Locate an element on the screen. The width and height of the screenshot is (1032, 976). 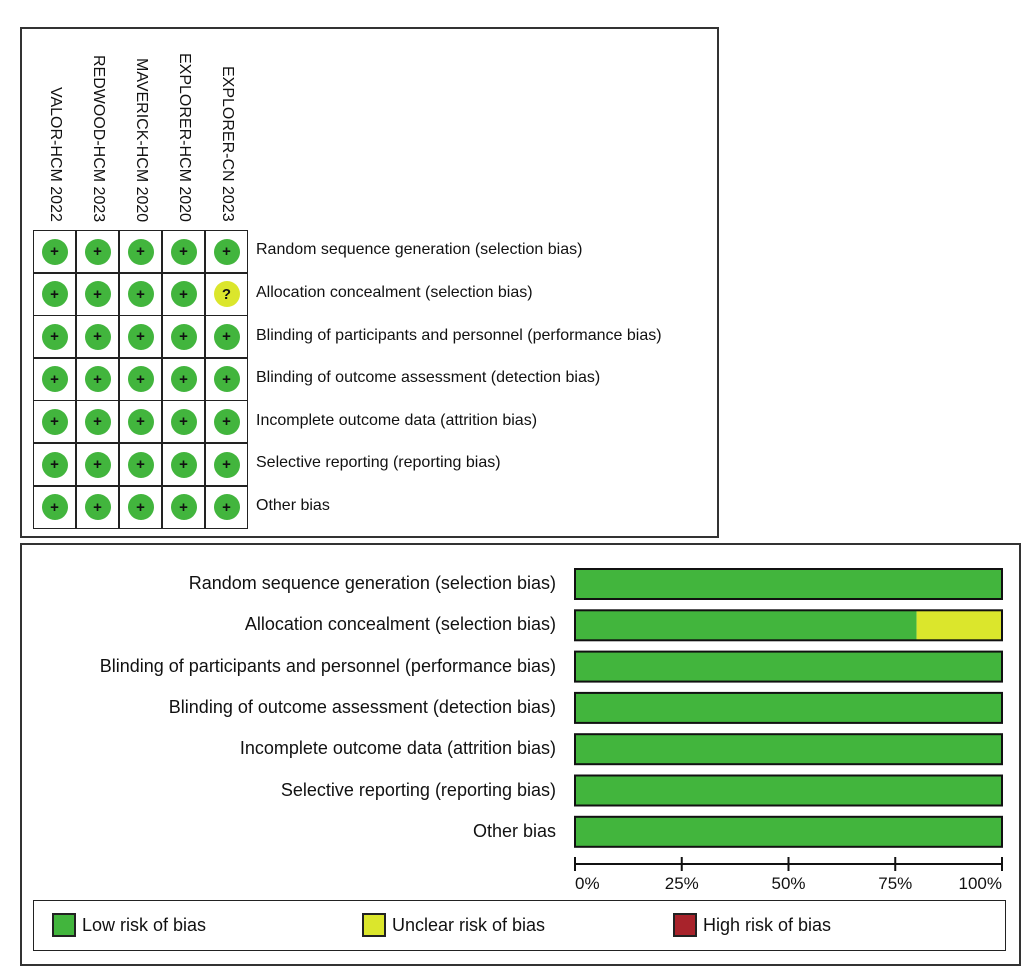
summary-cell: ? is located at coordinates (226, 294).